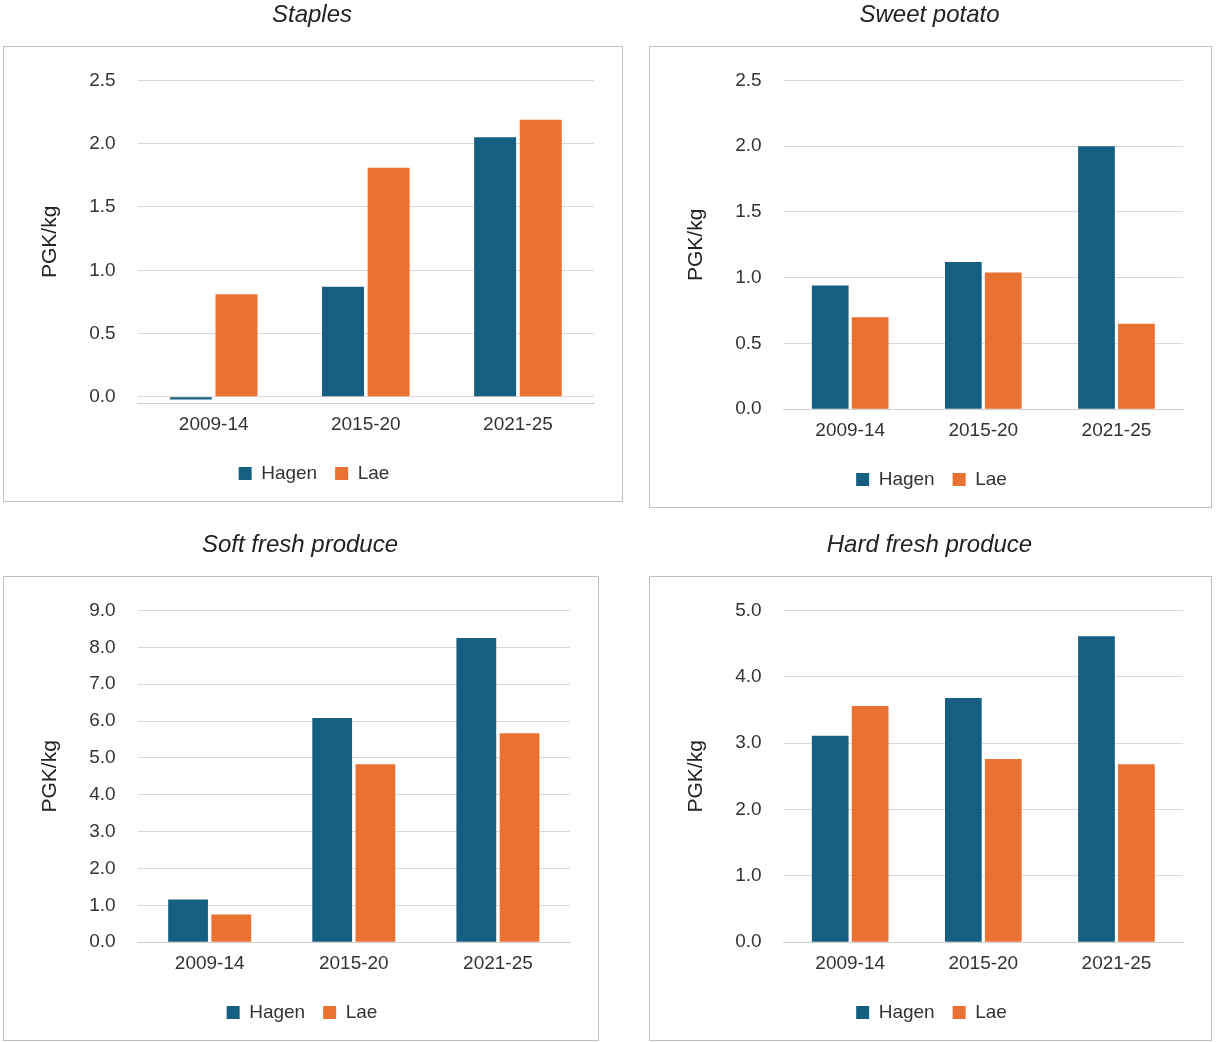 The width and height of the screenshot is (1225, 1042). I want to click on y-tick-label: 7.0, so click(102, 683).